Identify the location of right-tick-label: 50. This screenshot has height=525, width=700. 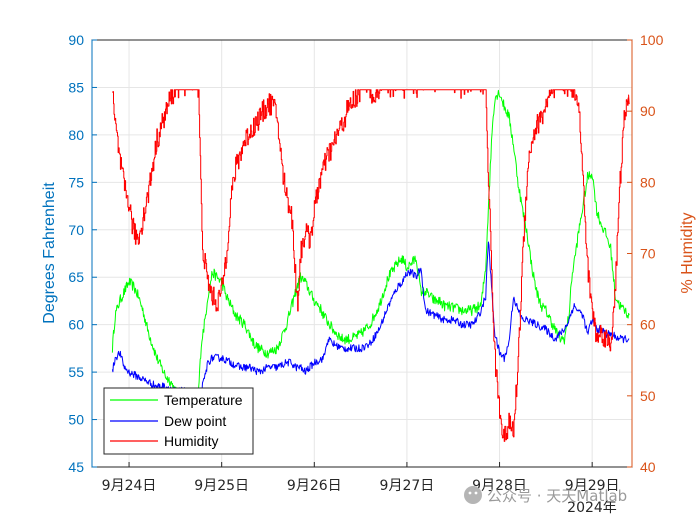
(648, 396).